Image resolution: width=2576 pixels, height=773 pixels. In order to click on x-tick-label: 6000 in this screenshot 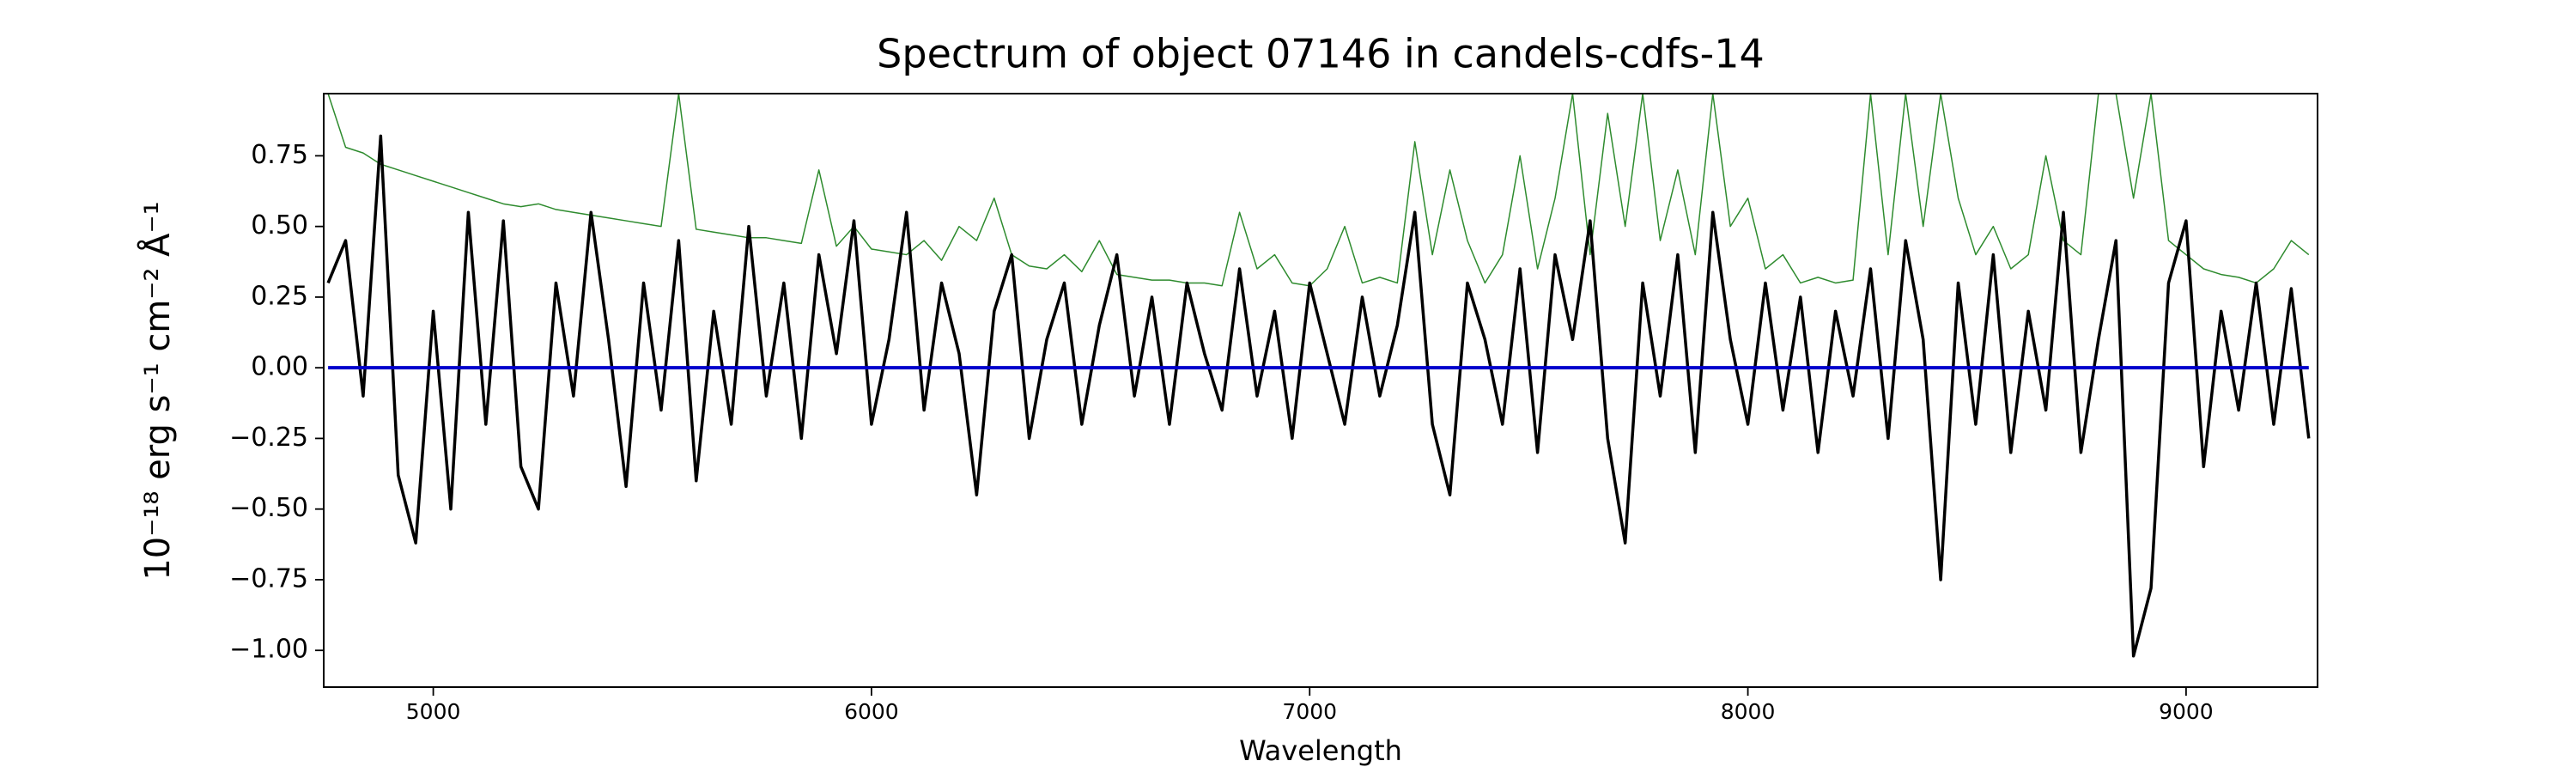, I will do `click(872, 711)`.